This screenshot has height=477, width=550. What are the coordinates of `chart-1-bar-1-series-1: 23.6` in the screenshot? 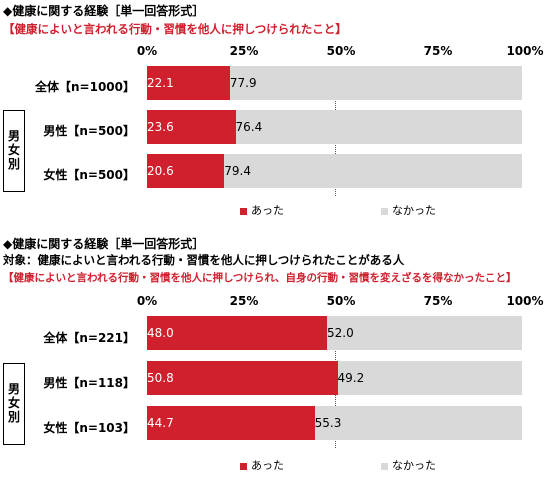 It's located at (191, 127).